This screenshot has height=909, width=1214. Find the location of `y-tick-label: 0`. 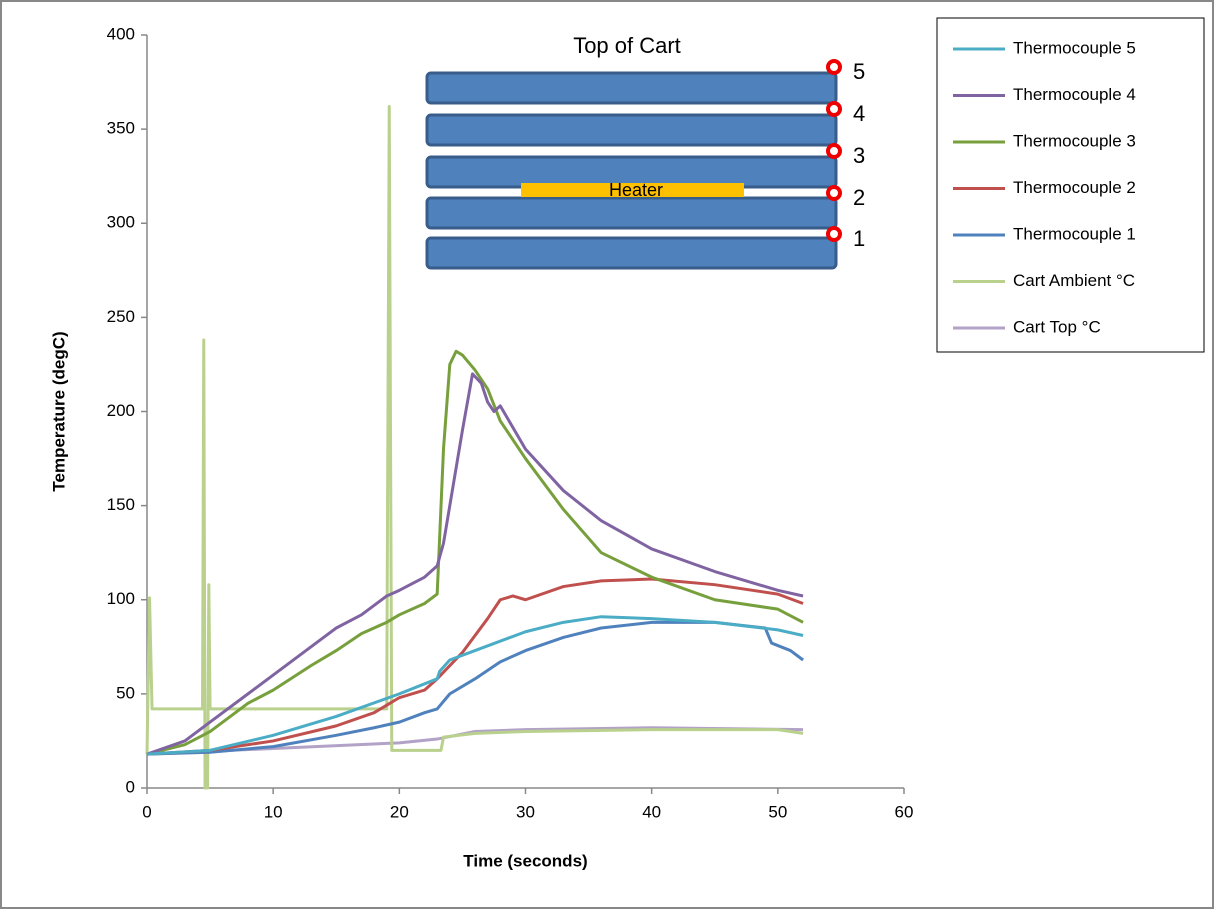

y-tick-label: 0 is located at coordinates (130, 786).